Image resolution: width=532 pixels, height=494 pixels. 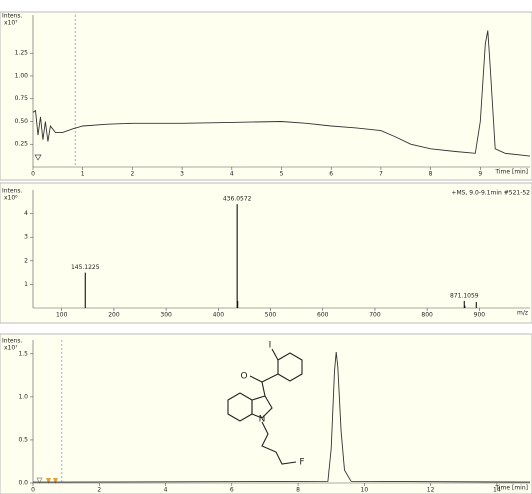 I want to click on x-tick-label: 1, so click(x=83, y=174).